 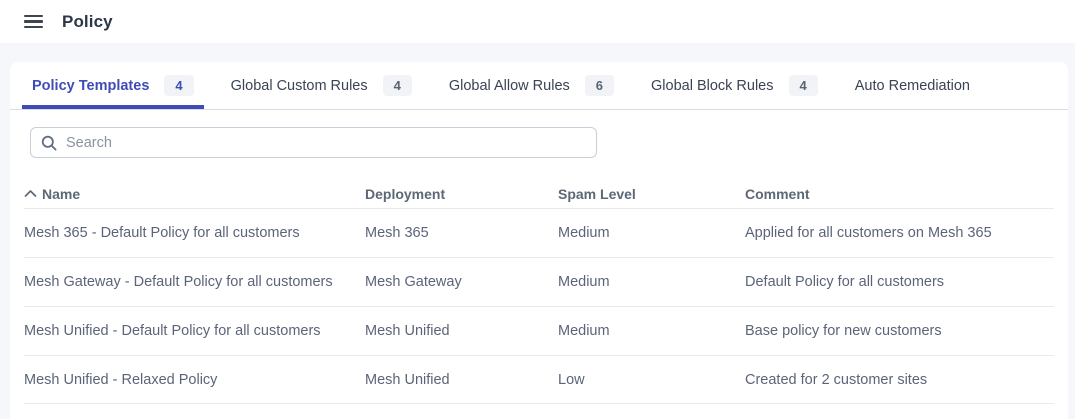 I want to click on cell-comment: Applied for all customers on Mesh 365, so click(x=868, y=233).